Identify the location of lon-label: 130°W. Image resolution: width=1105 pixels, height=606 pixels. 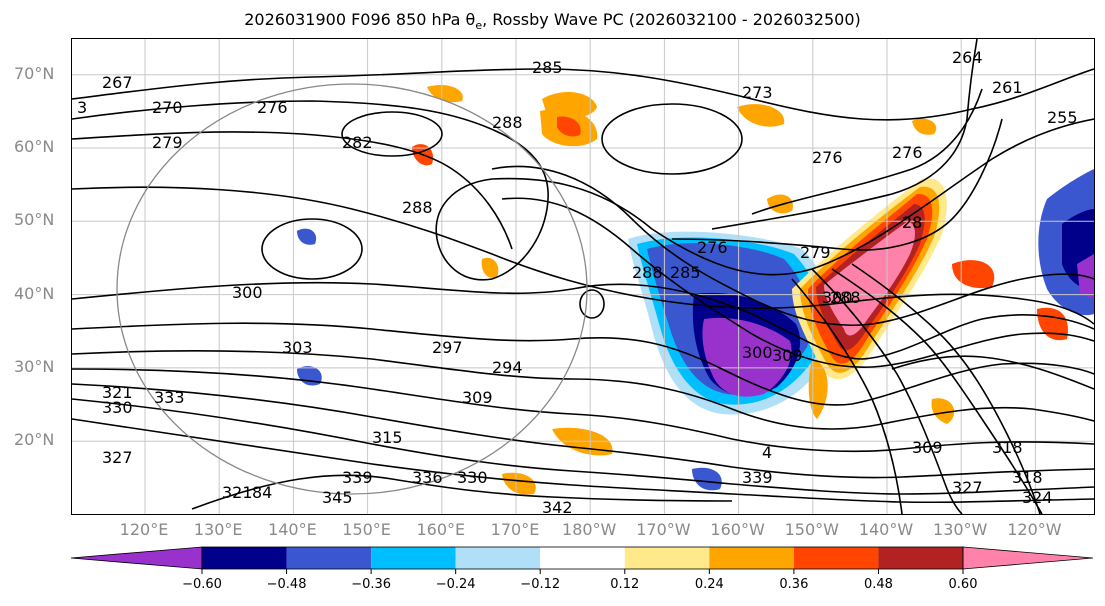
(960, 529).